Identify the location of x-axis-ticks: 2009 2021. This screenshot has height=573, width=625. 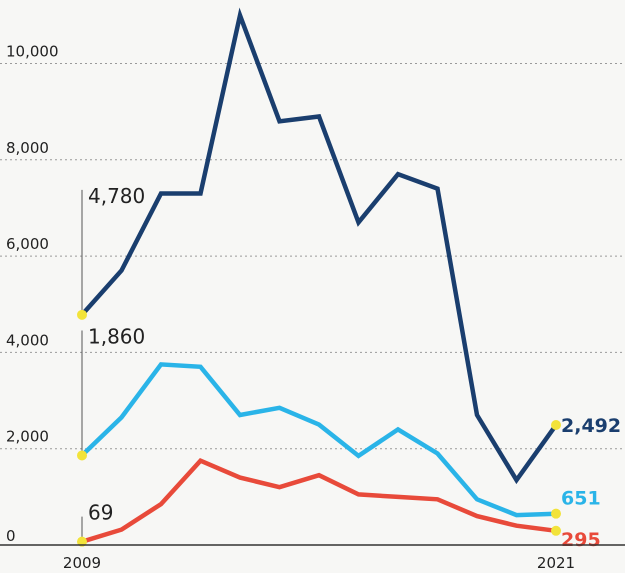
(319, 563).